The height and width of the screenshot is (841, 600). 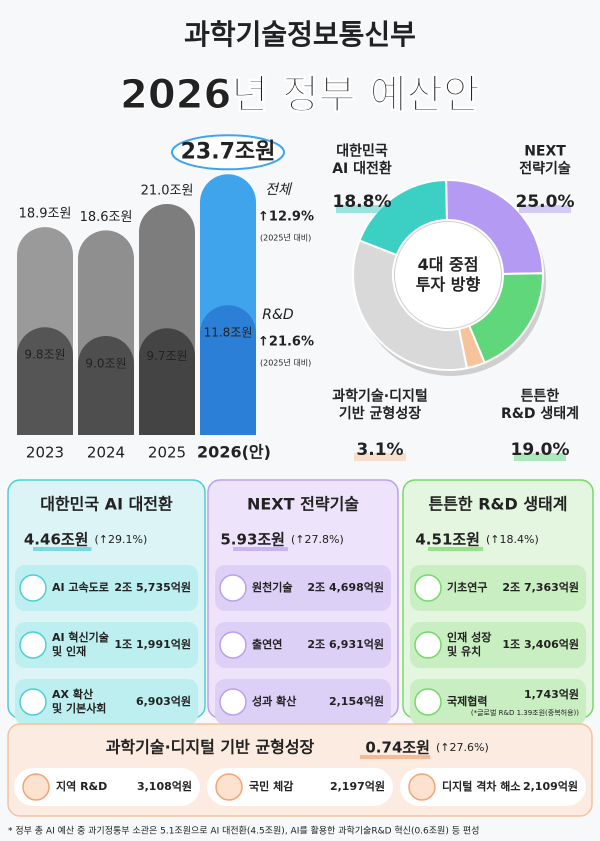 I want to click on change-label: ↑12.9%, so click(x=286, y=217).